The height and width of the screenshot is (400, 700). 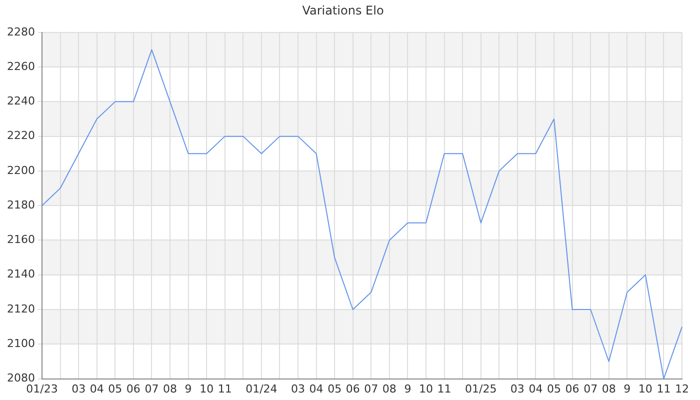 I want to click on y-tick-label: 2120, so click(x=20, y=309).